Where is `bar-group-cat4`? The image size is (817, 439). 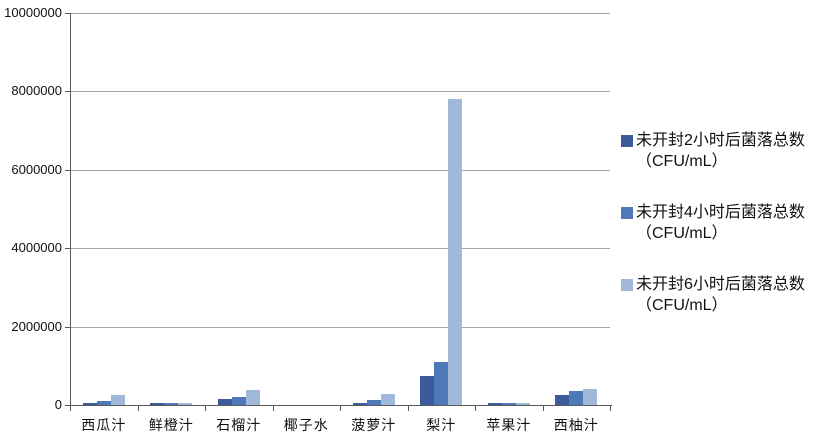
bar-group-cat4 is located at coordinates (374, 209).